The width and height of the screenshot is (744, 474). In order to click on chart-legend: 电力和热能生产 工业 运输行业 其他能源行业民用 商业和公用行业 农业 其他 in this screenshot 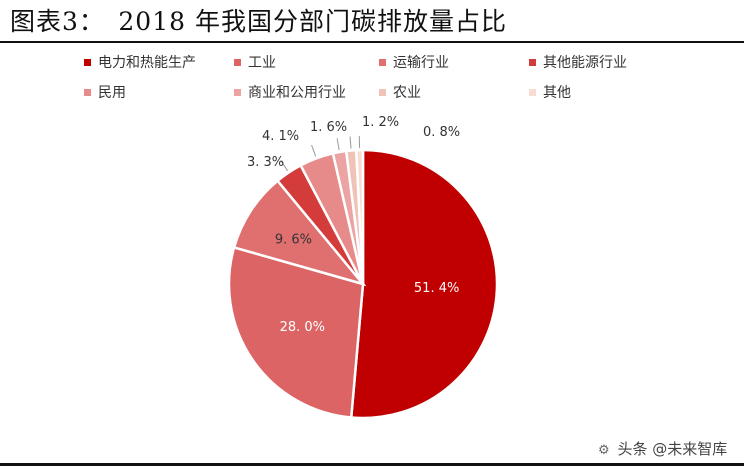, I will do `click(404, 77)`.